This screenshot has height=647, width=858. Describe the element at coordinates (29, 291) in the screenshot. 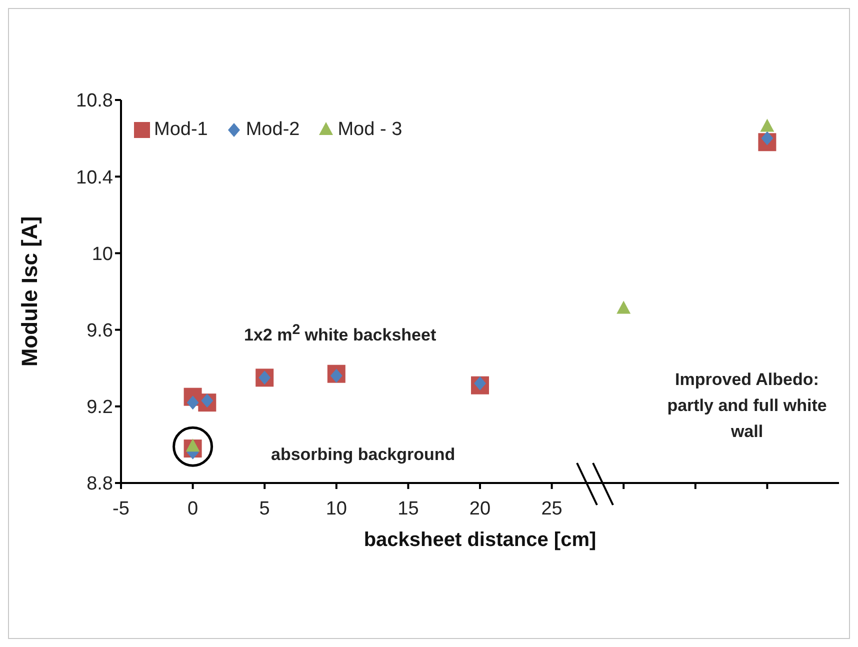

I see `y-axis-title: Module Isc [A]` at that location.